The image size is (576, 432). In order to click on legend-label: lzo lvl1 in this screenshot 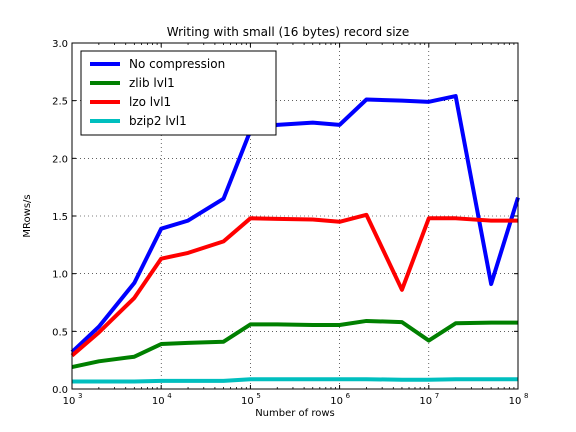, I will do `click(150, 102)`.